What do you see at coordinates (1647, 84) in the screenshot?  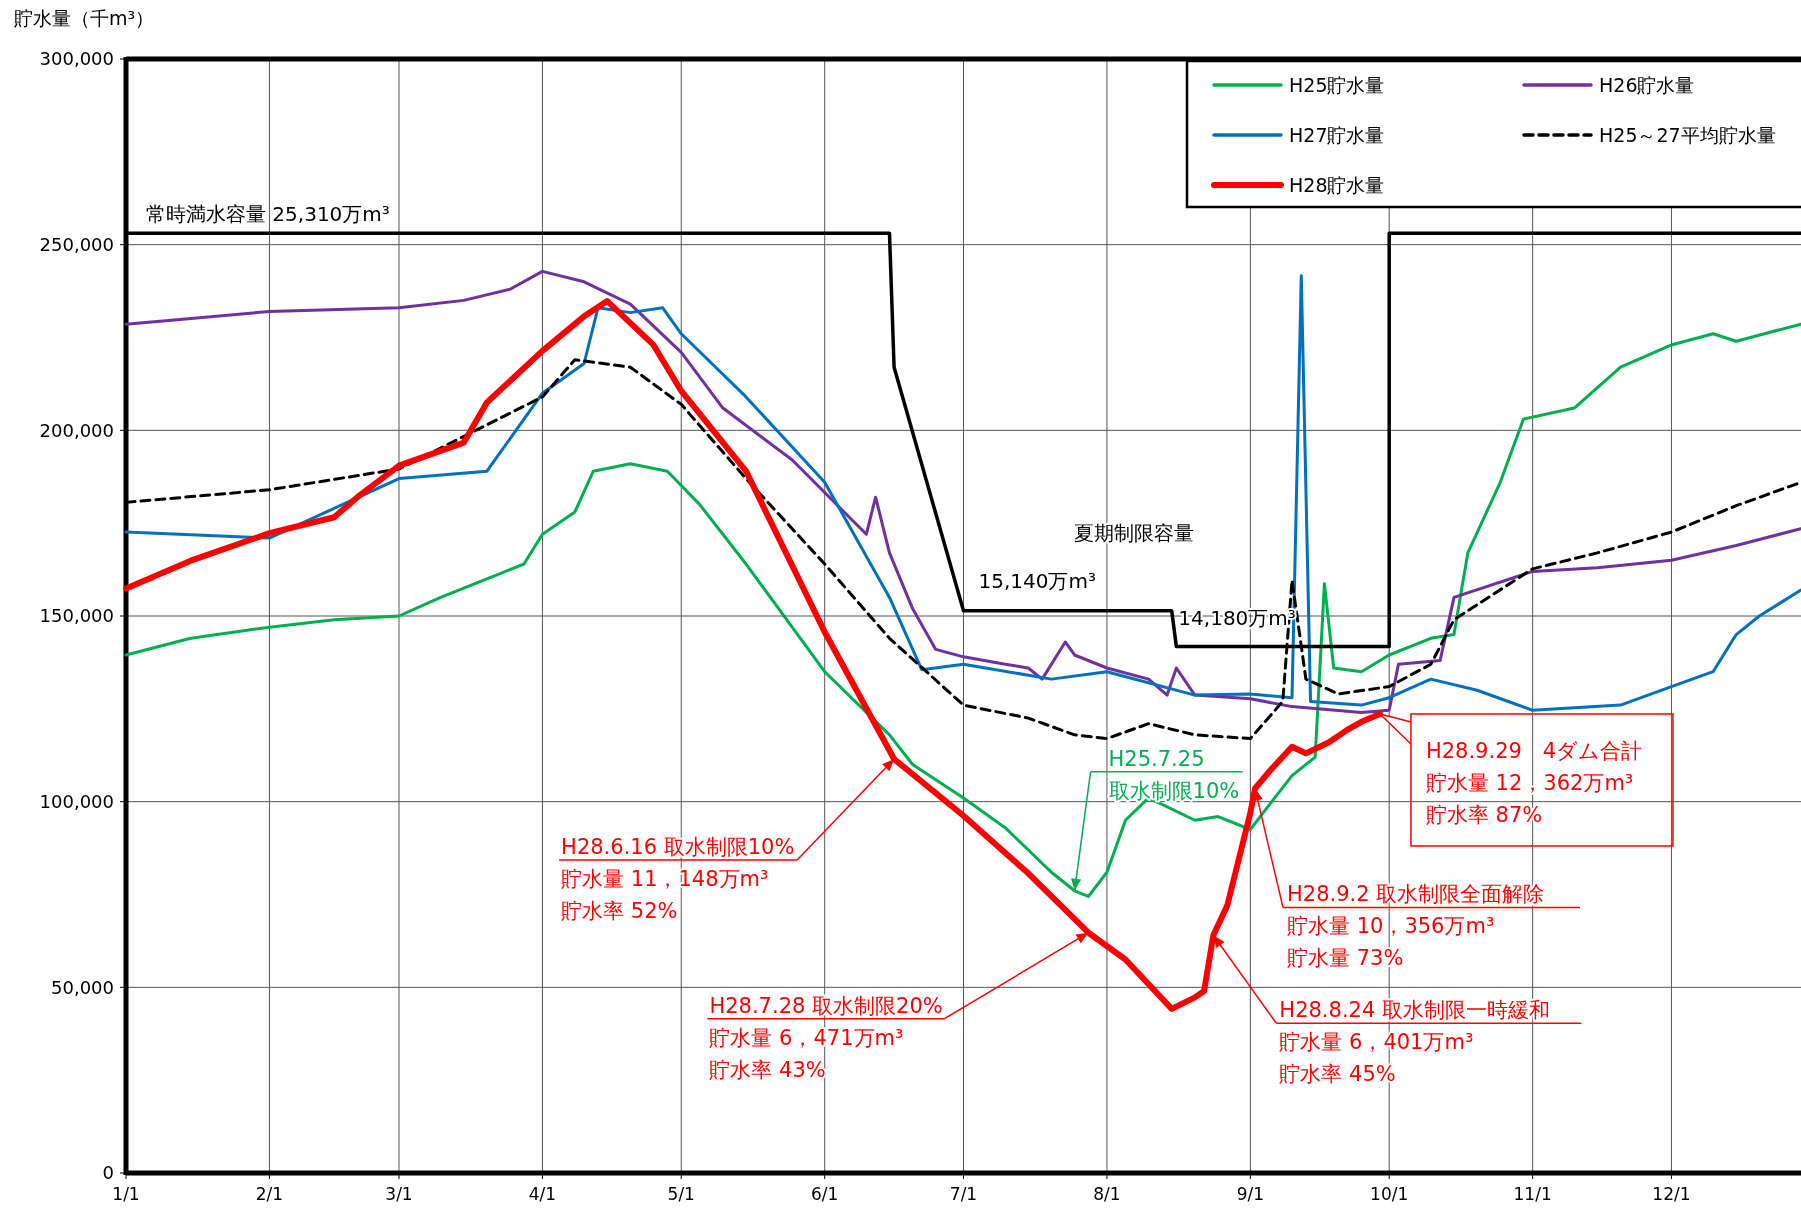 I see `legend-label: H26貯水量` at bounding box center [1647, 84].